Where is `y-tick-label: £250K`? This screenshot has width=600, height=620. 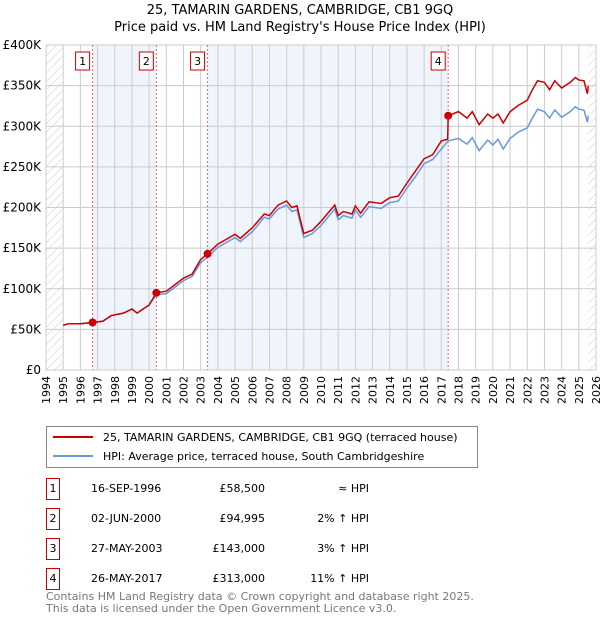 y-tick-label: £250K is located at coordinates (23, 167).